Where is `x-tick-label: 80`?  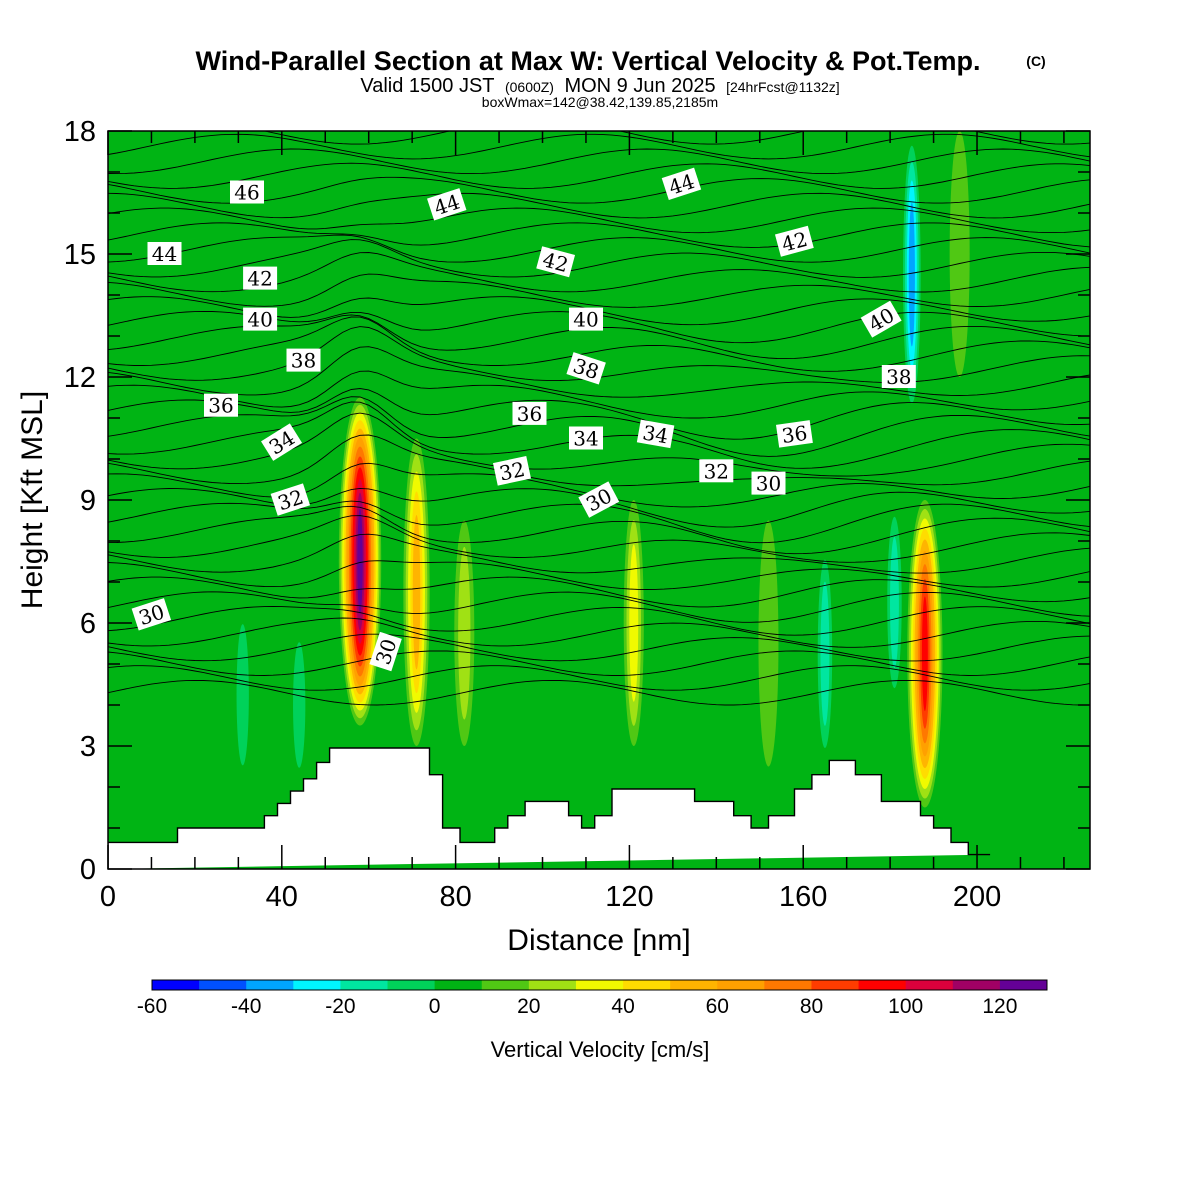 x-tick-label: 80 is located at coordinates (455, 897).